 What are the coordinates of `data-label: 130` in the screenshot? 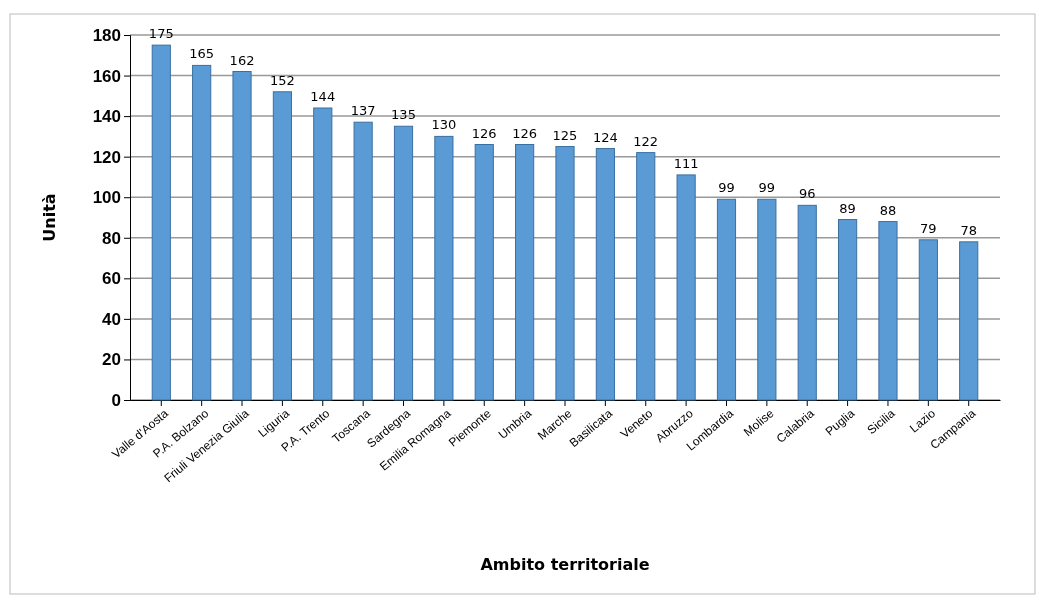 It's located at (444, 125).